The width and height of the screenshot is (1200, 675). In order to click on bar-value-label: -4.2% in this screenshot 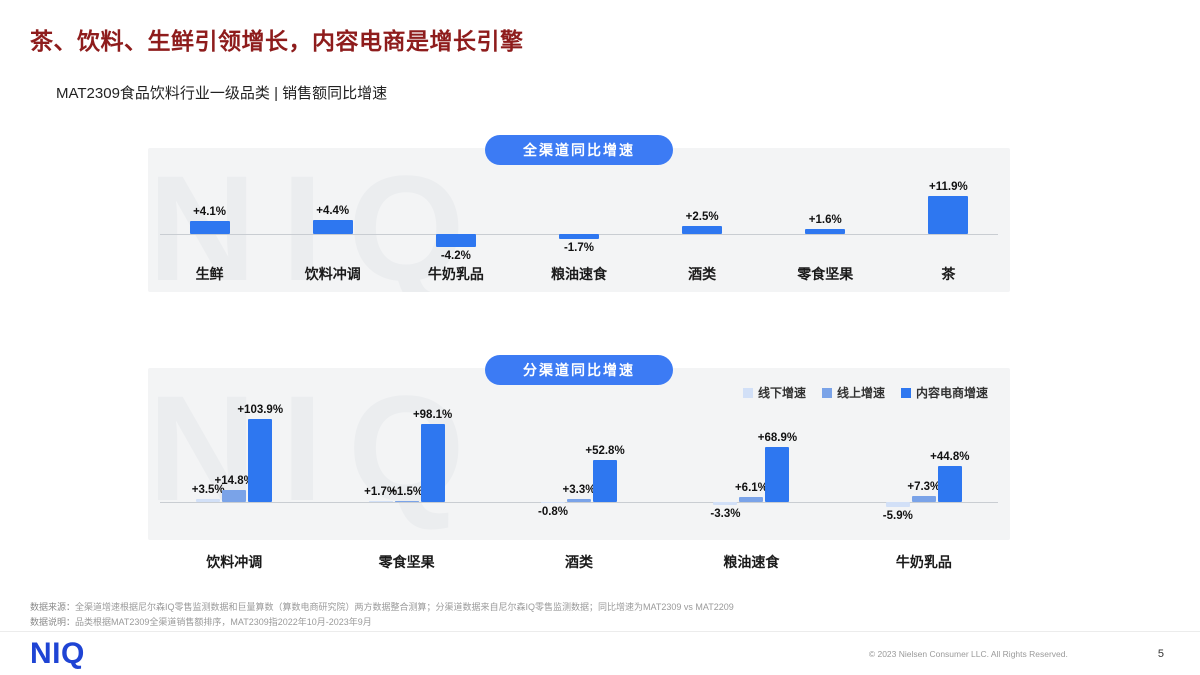, I will do `click(455, 256)`.